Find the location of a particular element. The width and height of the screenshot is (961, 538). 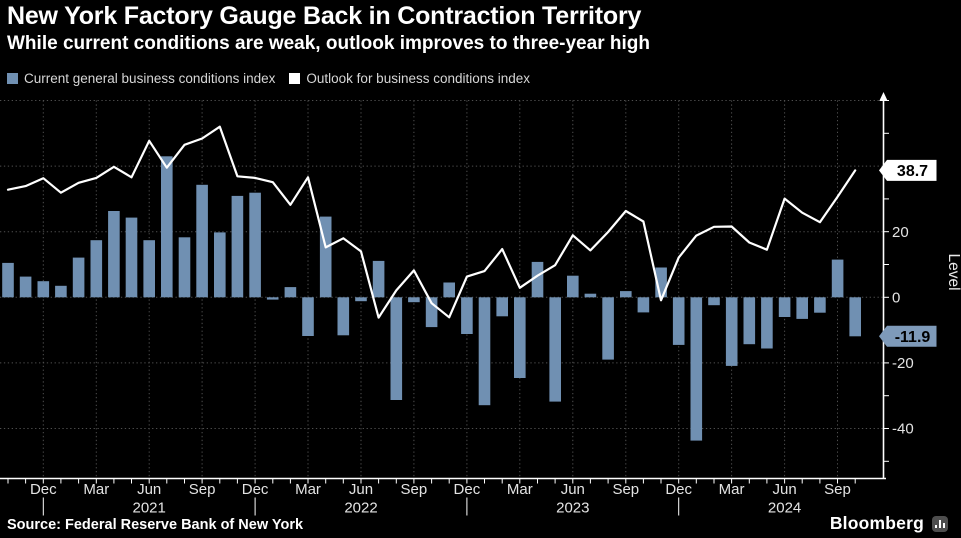

outlook-latest-badge: 38.7 is located at coordinates (908, 170).